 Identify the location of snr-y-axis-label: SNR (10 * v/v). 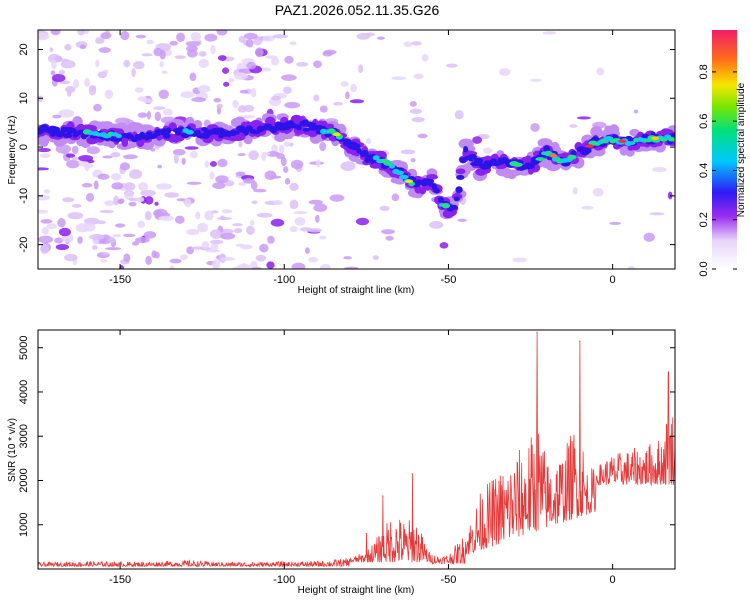
(12, 450).